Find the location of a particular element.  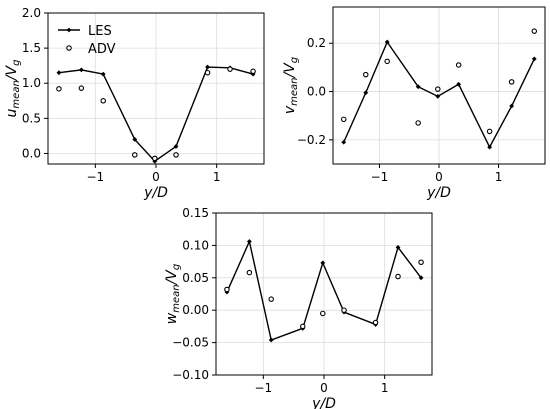

y-tick-label: 1.5 is located at coordinates (31, 48).